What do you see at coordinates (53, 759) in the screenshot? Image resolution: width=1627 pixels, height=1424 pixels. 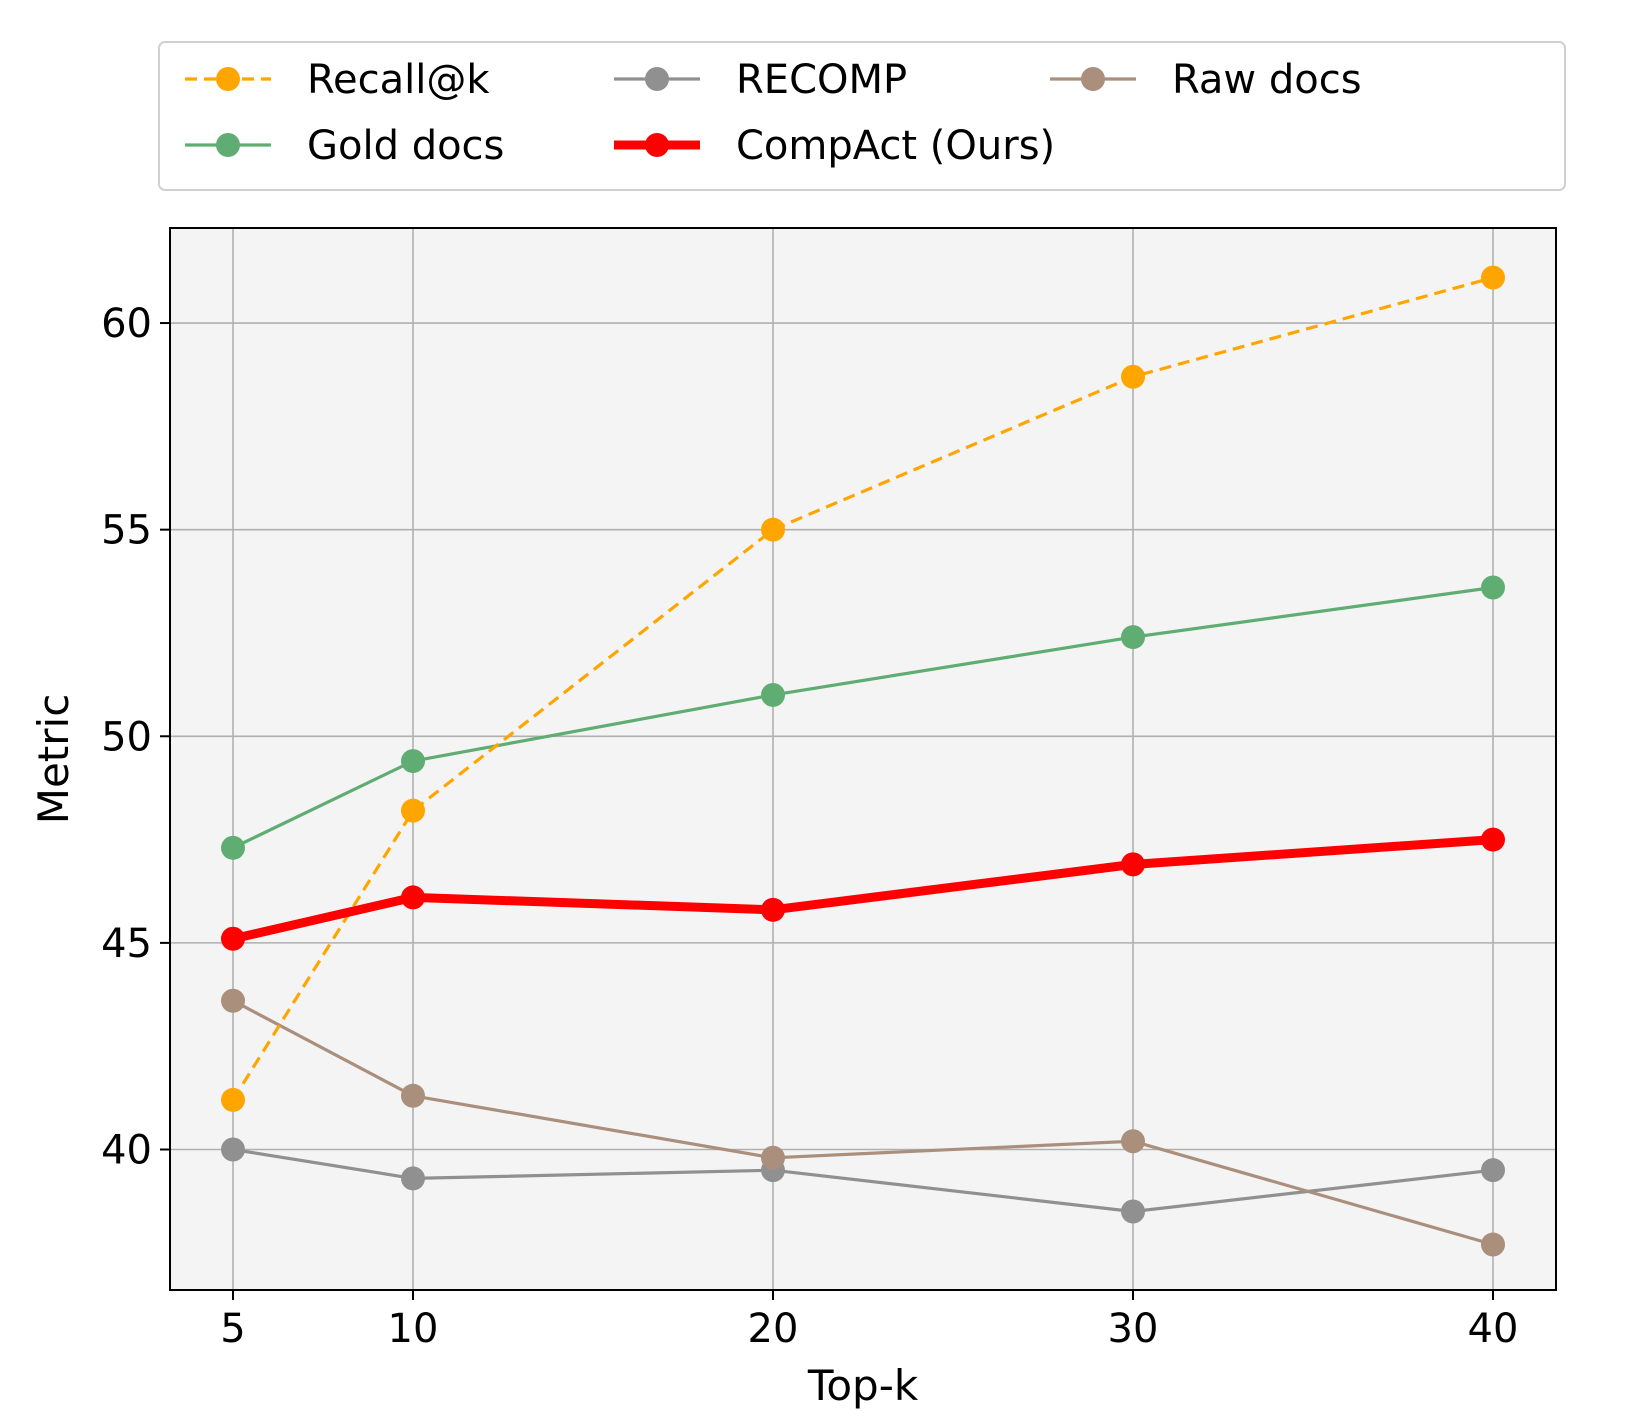 I see `y-axis-label: Metric` at bounding box center [53, 759].